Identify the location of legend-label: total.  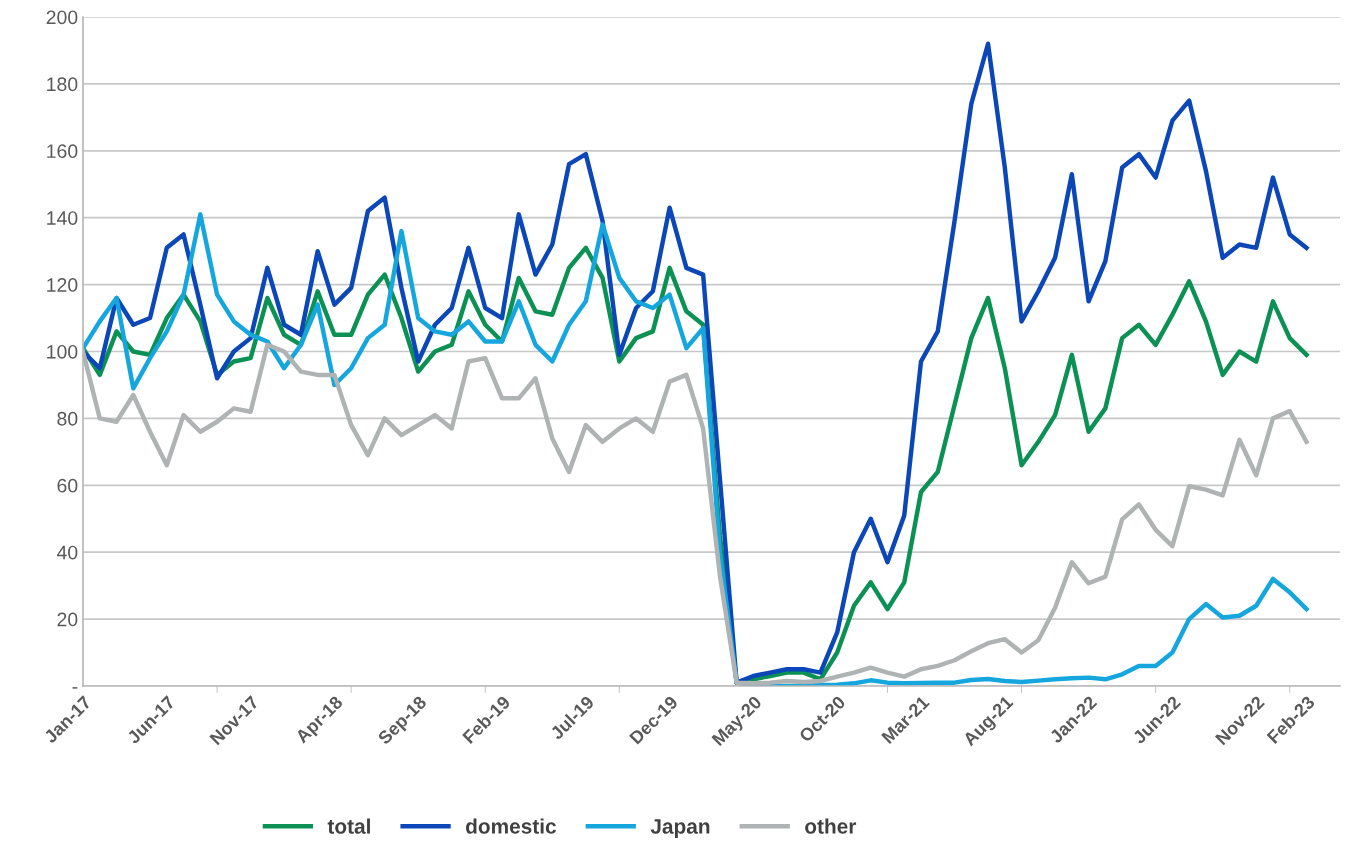
(348, 826).